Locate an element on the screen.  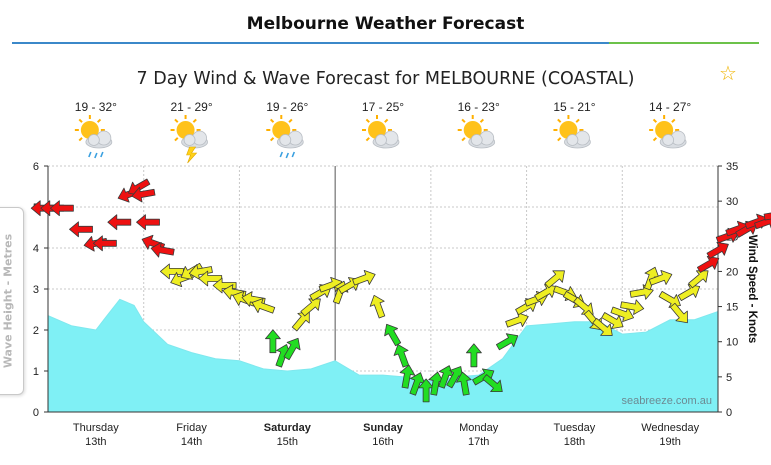
wind-tick-label: 30 is located at coordinates (732, 202).